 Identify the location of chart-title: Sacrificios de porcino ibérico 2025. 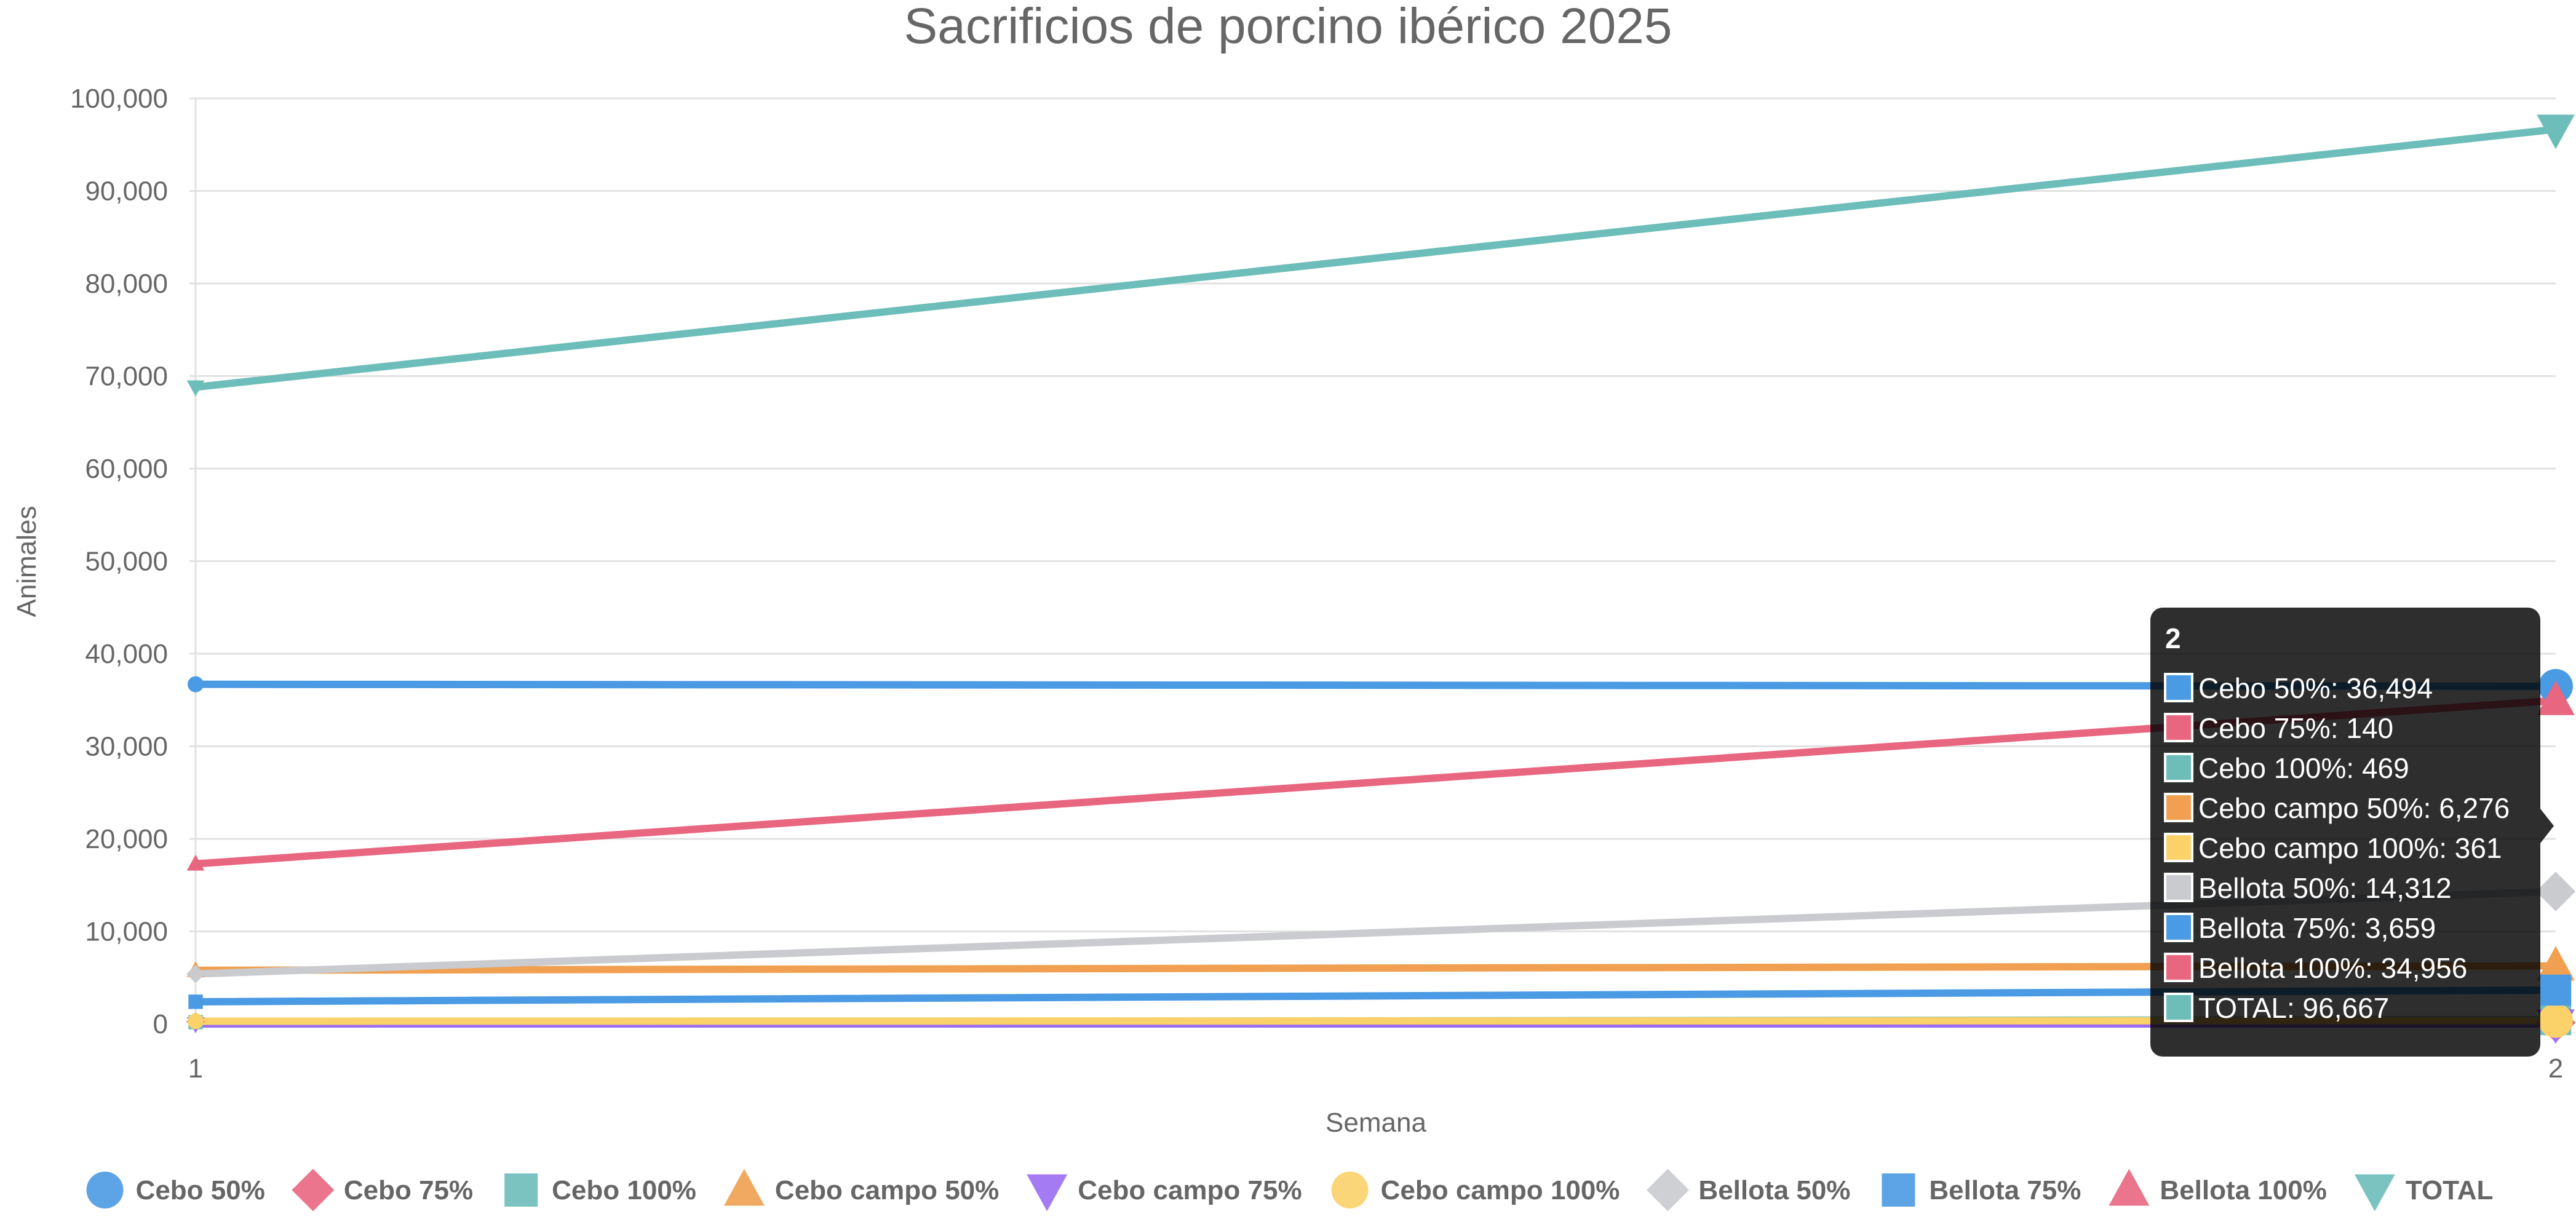
(1288, 27).